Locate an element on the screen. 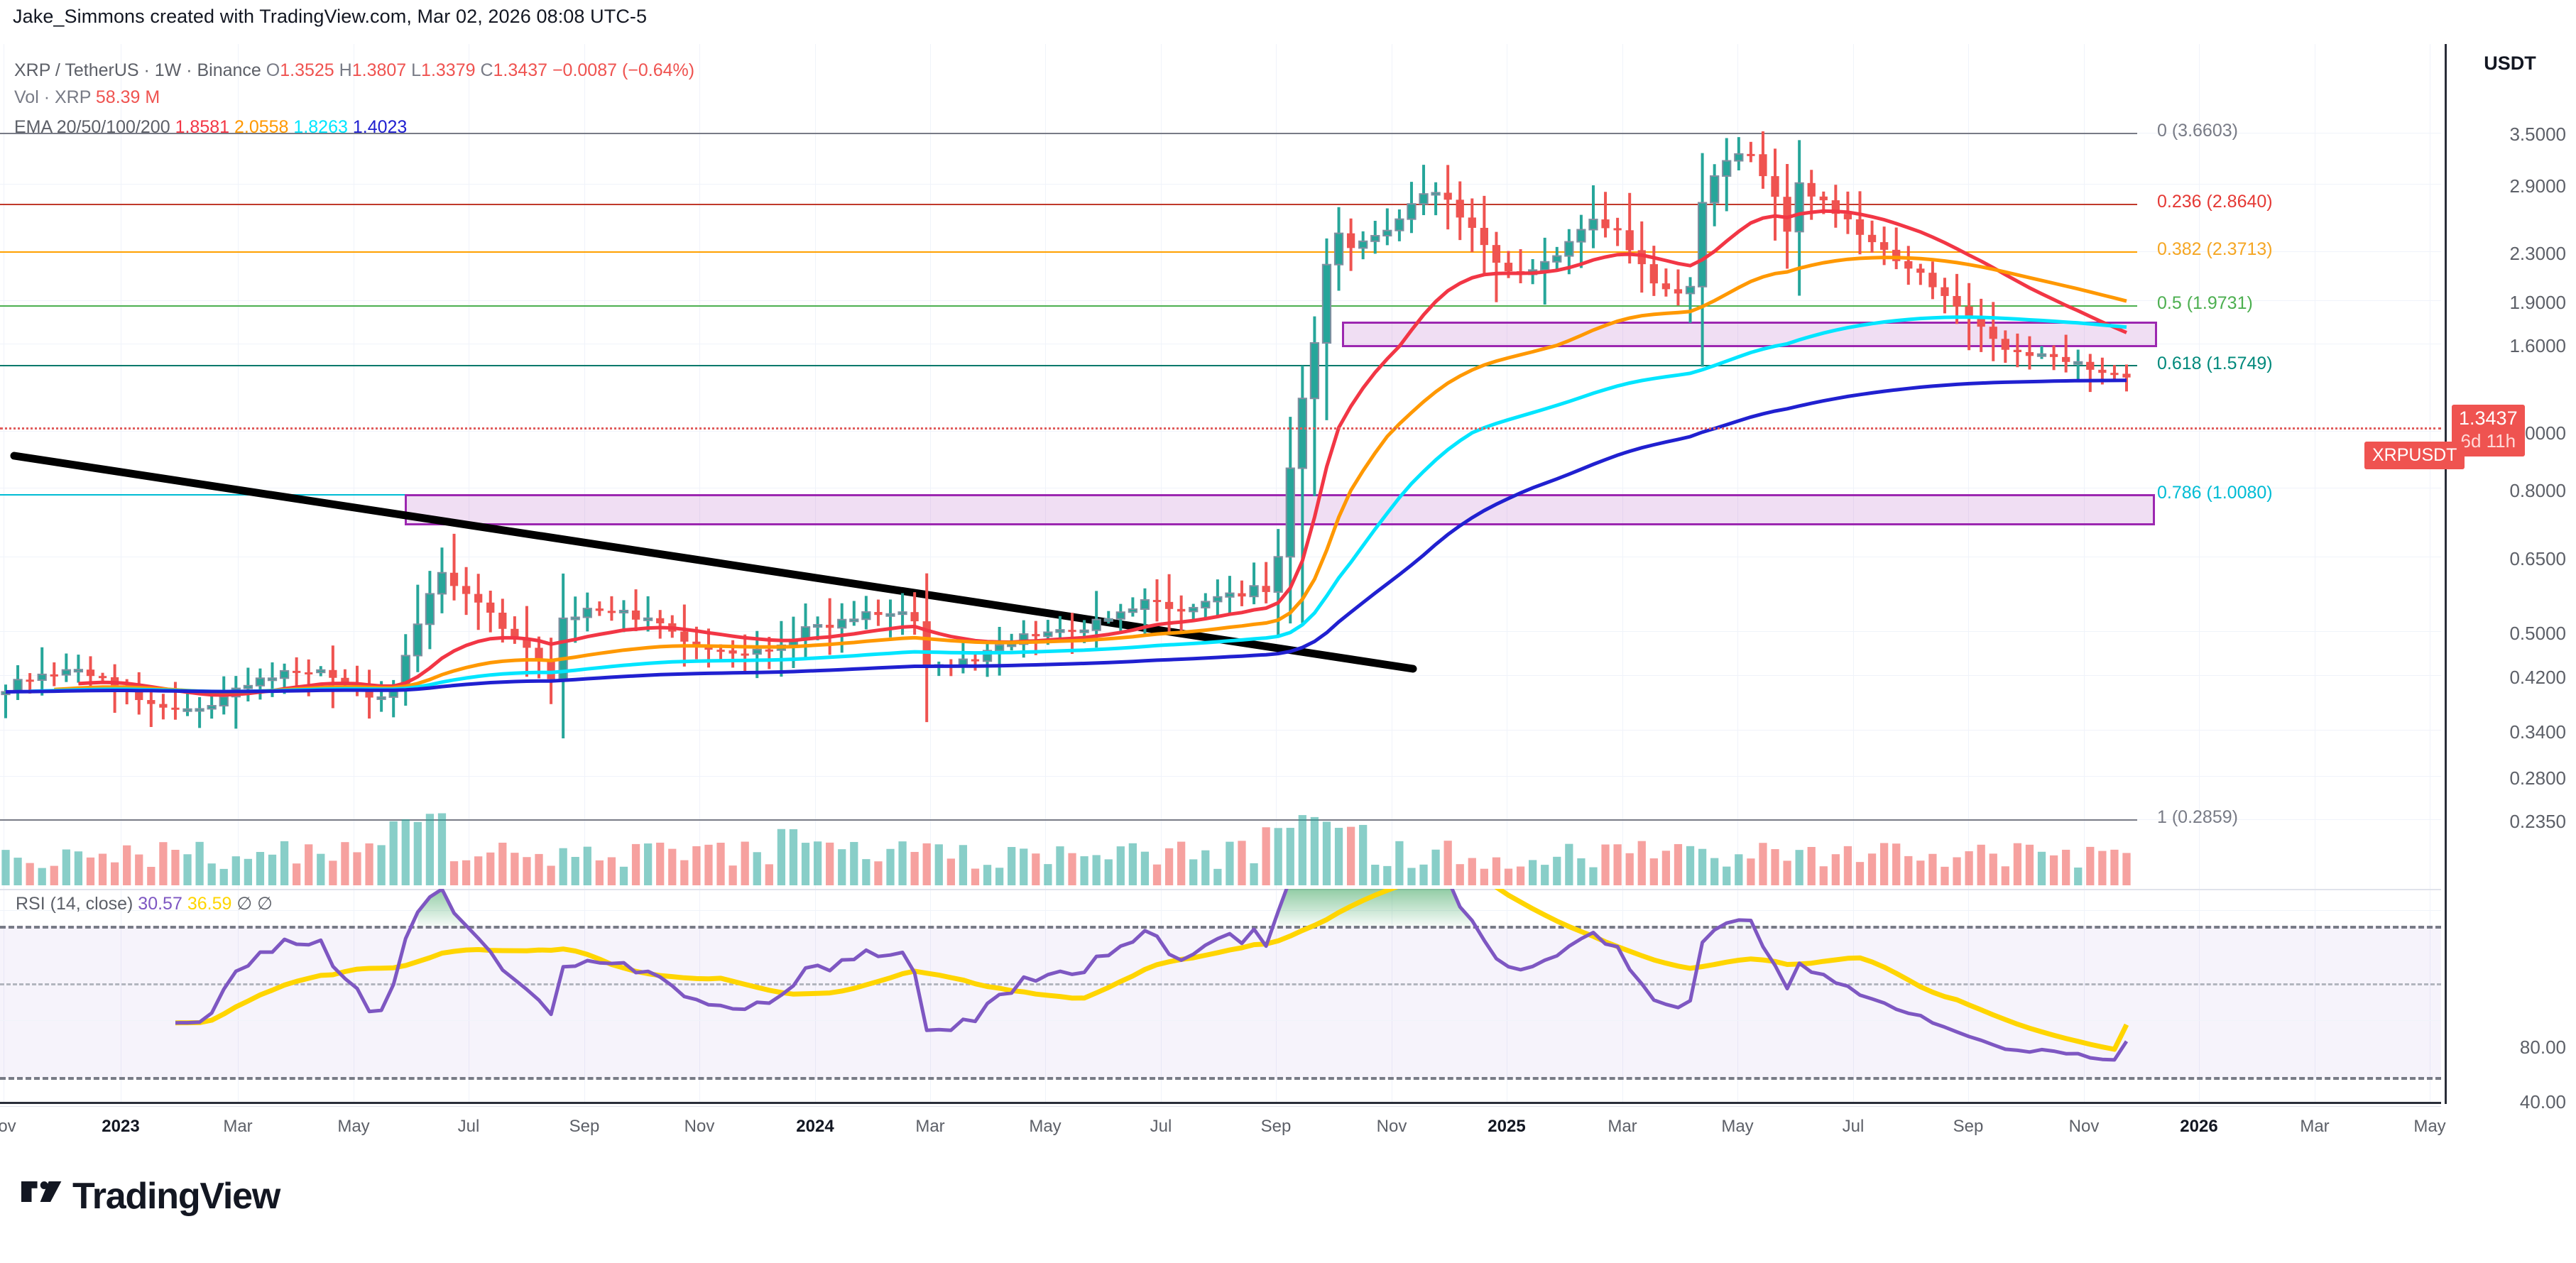 This screenshot has height=1263, width=2576. price-tick: 0.3400 is located at coordinates (2537, 732).